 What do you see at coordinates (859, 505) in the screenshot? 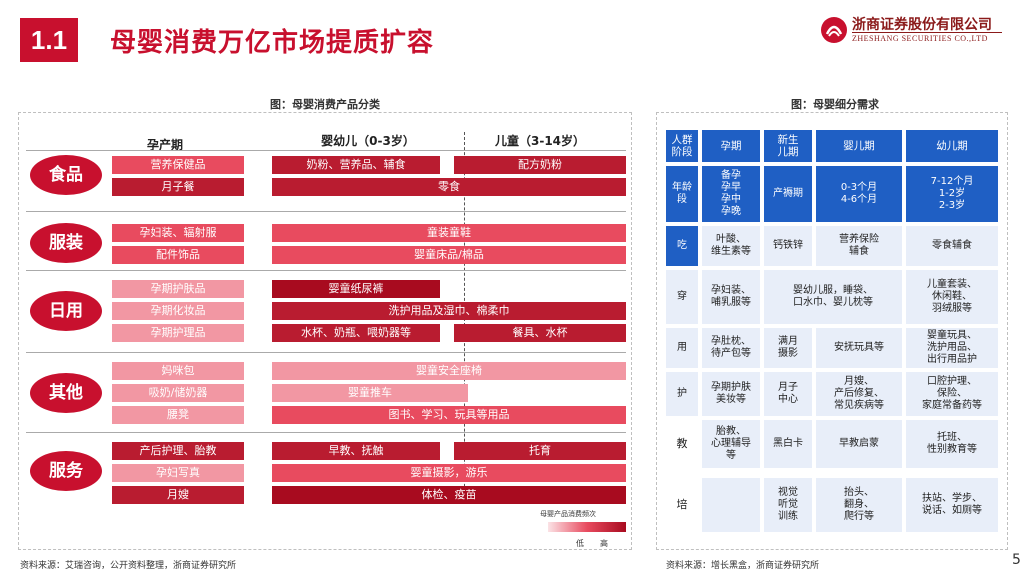
I see `table-cell: 抬头、 翻身、 爬行等` at bounding box center [859, 505].